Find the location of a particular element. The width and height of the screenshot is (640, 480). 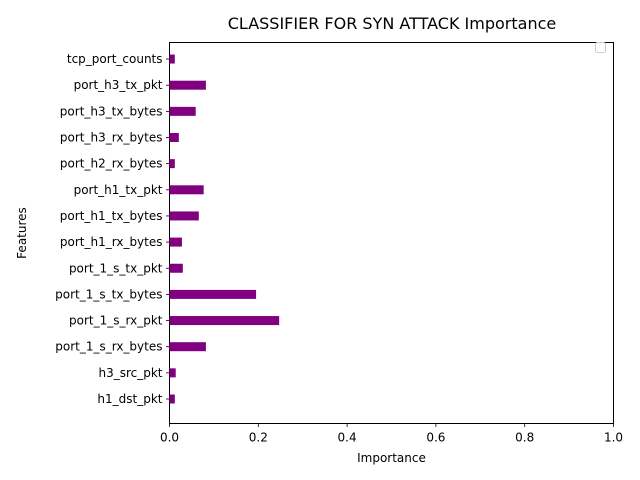

legend-box is located at coordinates (600, 47).